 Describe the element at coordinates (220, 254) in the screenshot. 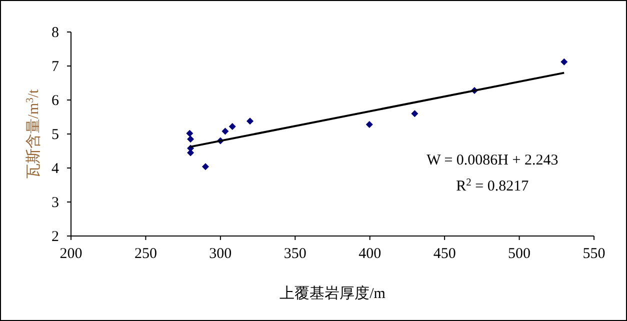

I see `x-tick-label: 300` at that location.